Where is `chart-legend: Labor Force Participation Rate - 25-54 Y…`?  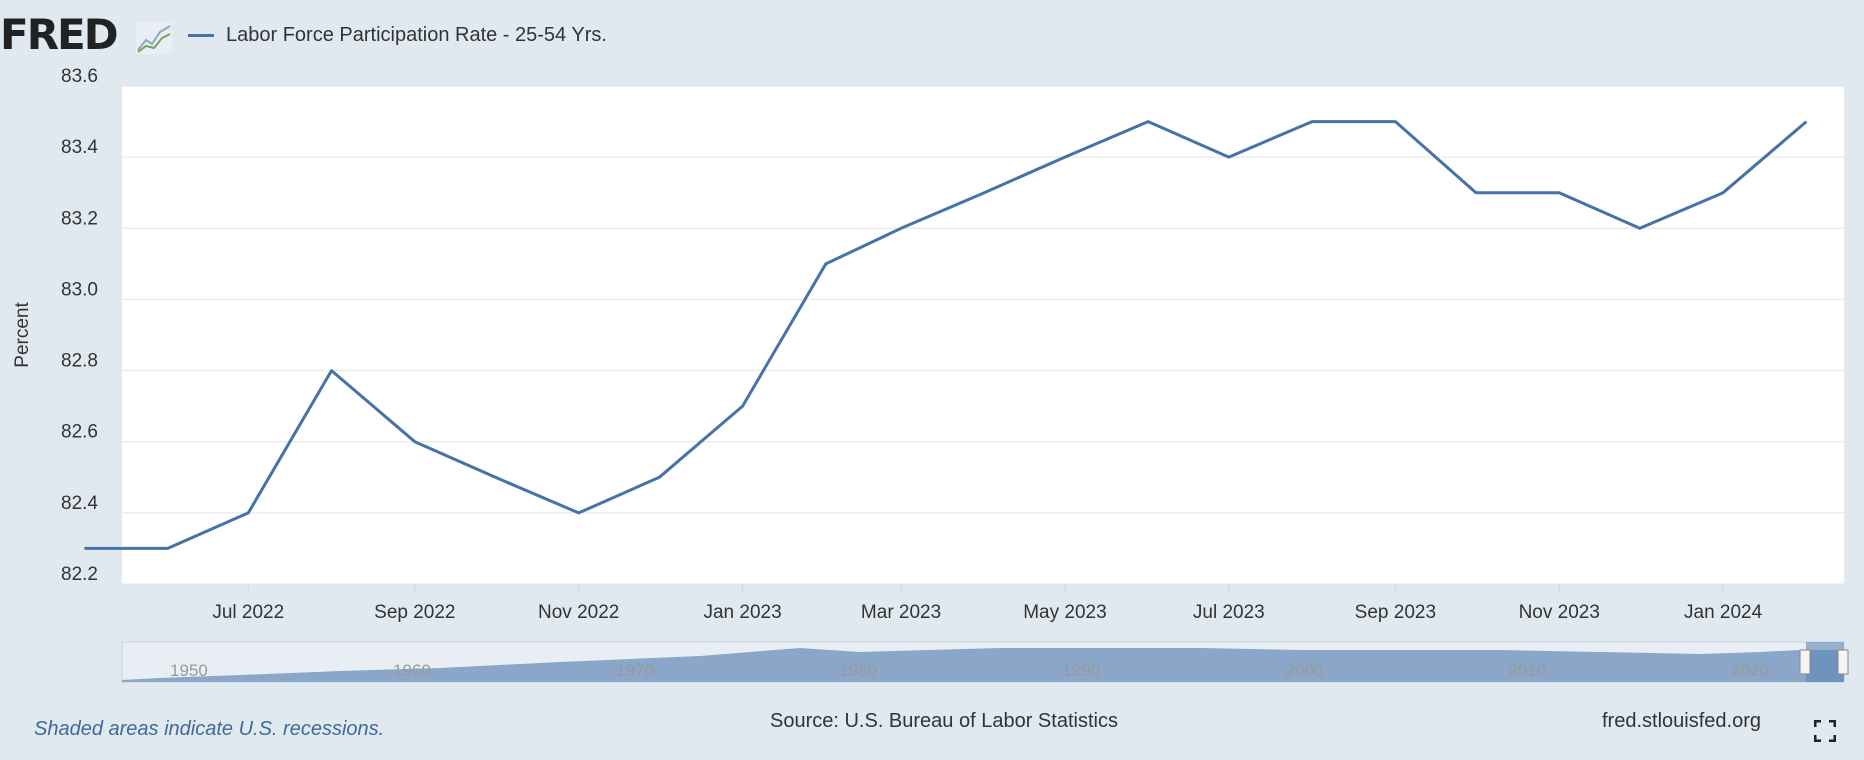 chart-legend: Labor Force Participation Rate - 25-54 Y… is located at coordinates (397, 35).